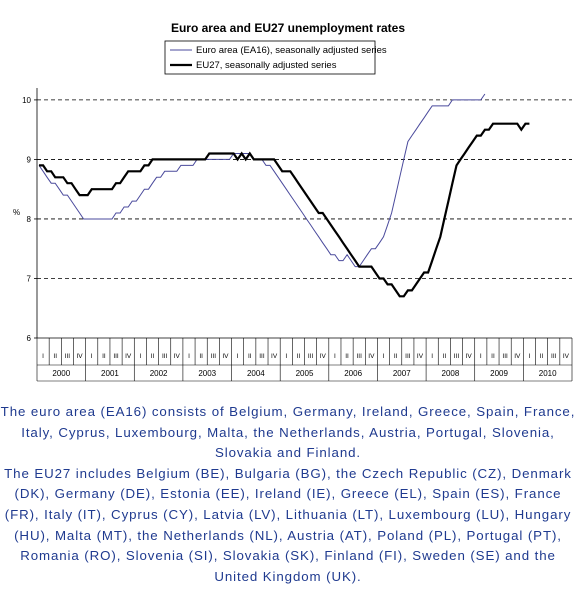 Image resolution: width=576 pixels, height=595 pixels. Describe the element at coordinates (451, 373) in the screenshot. I see `year-label-2008: 2008` at that location.